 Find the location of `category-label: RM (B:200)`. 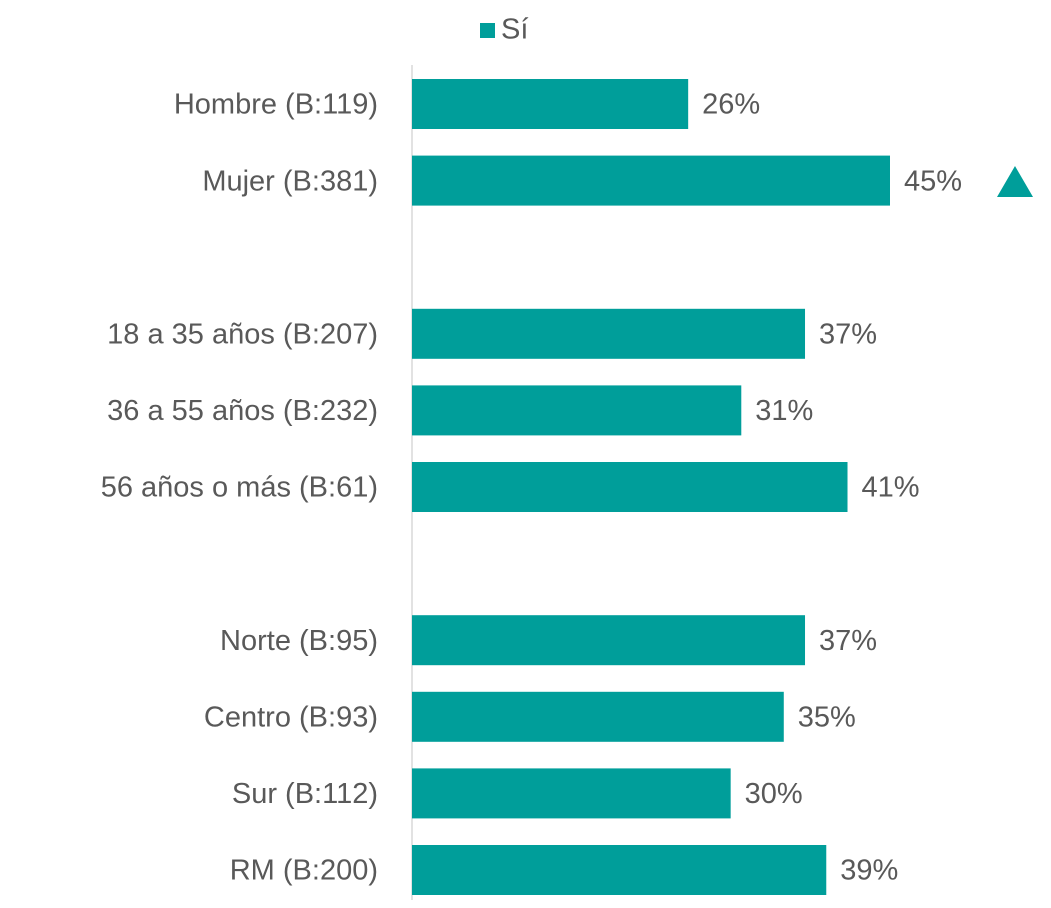

category-label: RM (B:200) is located at coordinates (304, 871).